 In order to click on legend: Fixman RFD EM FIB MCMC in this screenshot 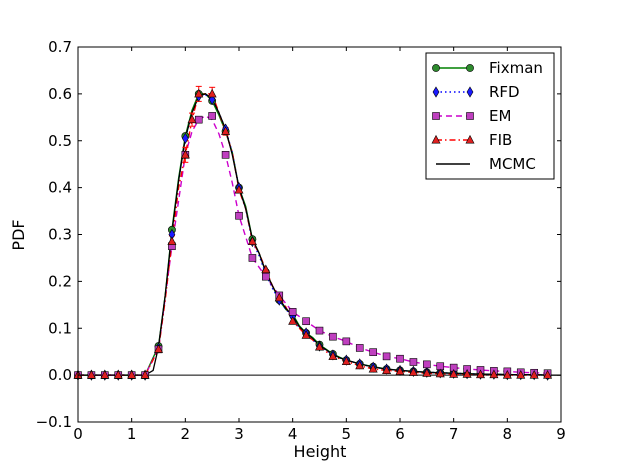, I will do `click(490, 116)`.